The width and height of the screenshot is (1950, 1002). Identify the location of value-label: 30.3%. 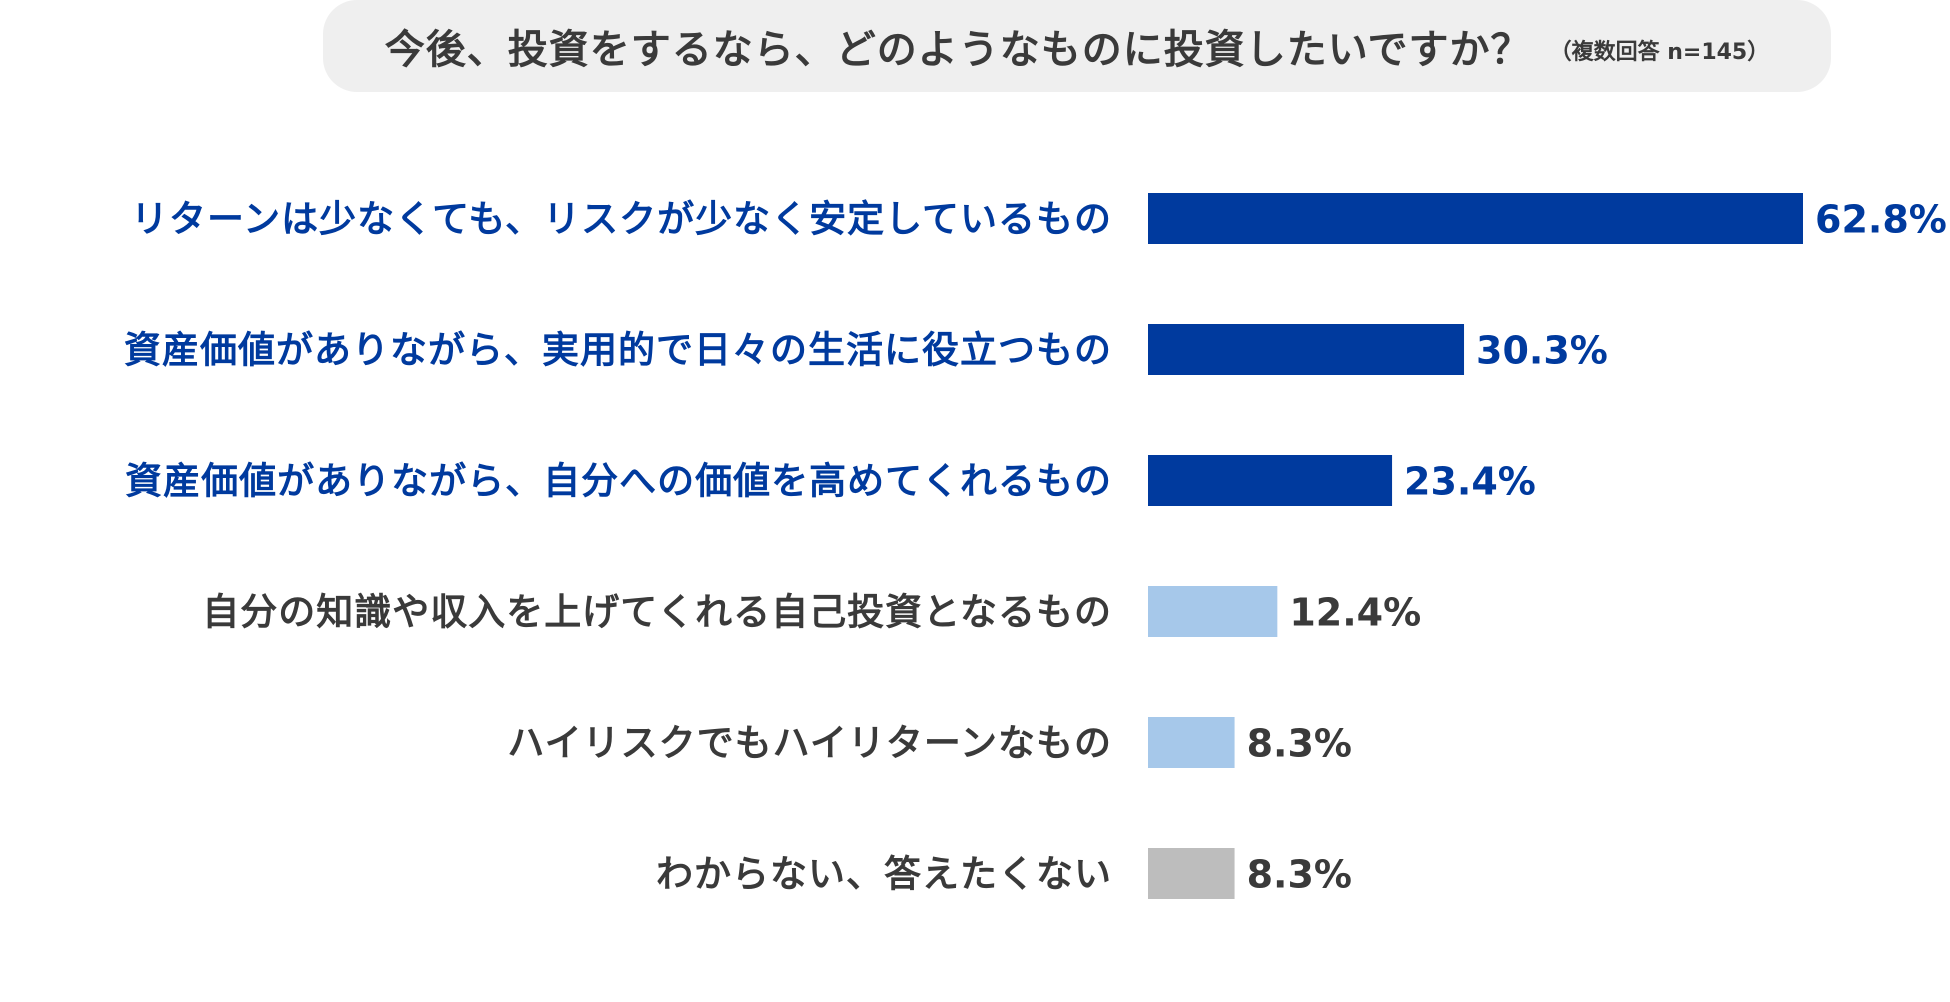
(1542, 351).